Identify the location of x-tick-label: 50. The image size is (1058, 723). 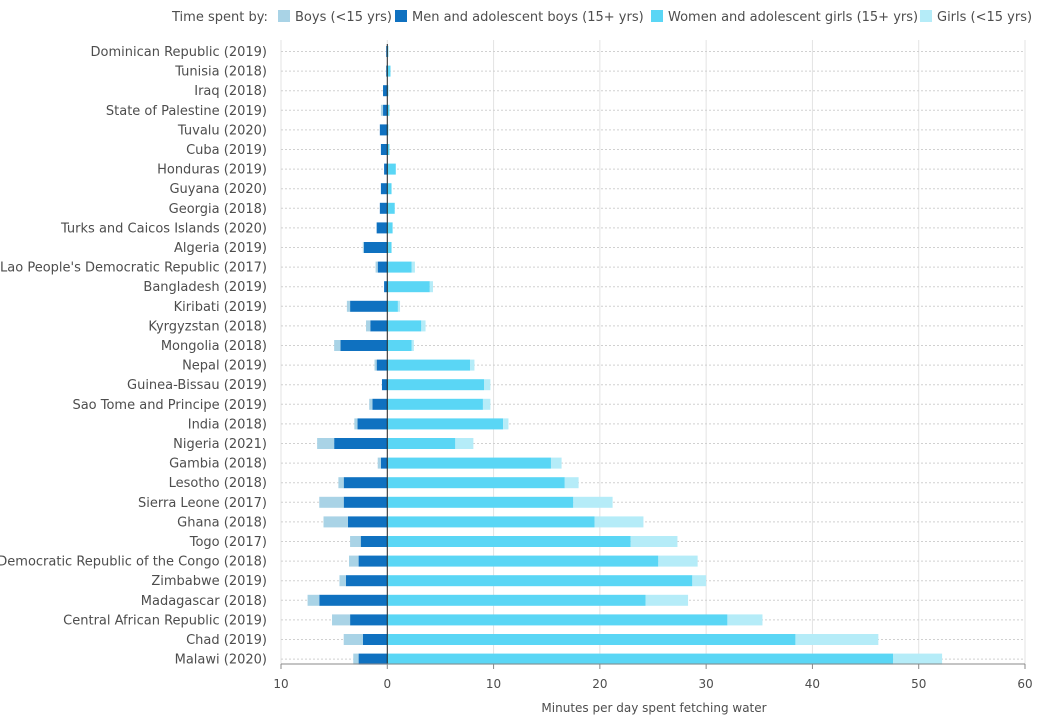
(918, 684).